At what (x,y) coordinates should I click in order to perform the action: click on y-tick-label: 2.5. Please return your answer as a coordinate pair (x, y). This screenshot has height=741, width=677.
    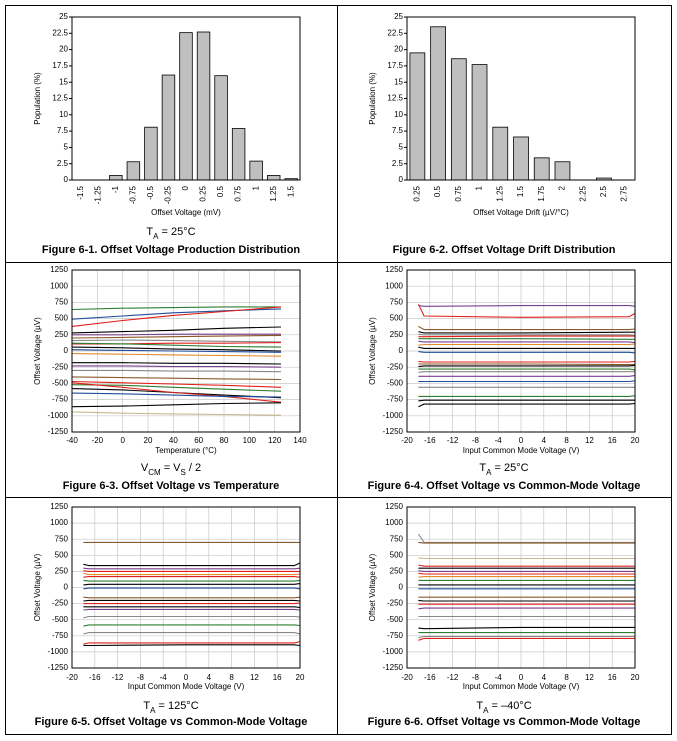
    Looking at the image, I should click on (398, 163).